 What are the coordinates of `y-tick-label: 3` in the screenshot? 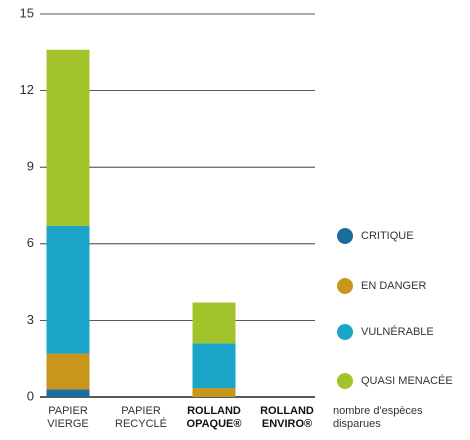 It's located at (30, 319).